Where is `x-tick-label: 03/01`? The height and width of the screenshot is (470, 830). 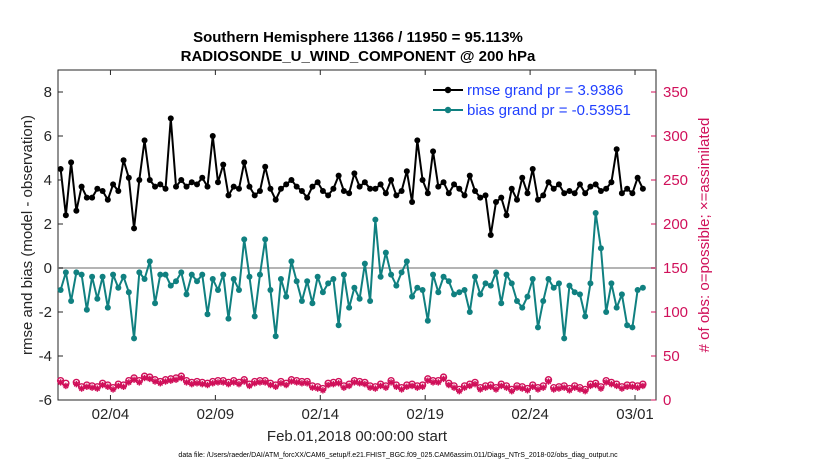 x-tick-label: 03/01 is located at coordinates (635, 414).